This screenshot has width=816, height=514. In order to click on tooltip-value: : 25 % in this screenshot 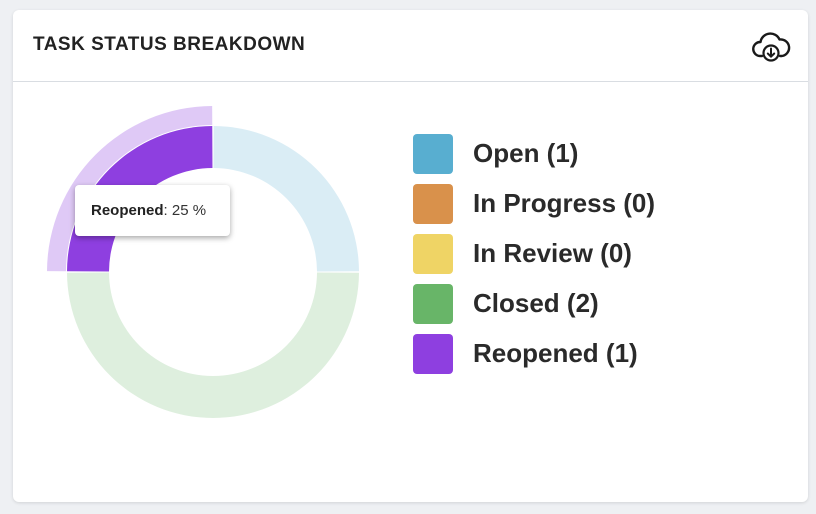, I will do `click(185, 210)`.